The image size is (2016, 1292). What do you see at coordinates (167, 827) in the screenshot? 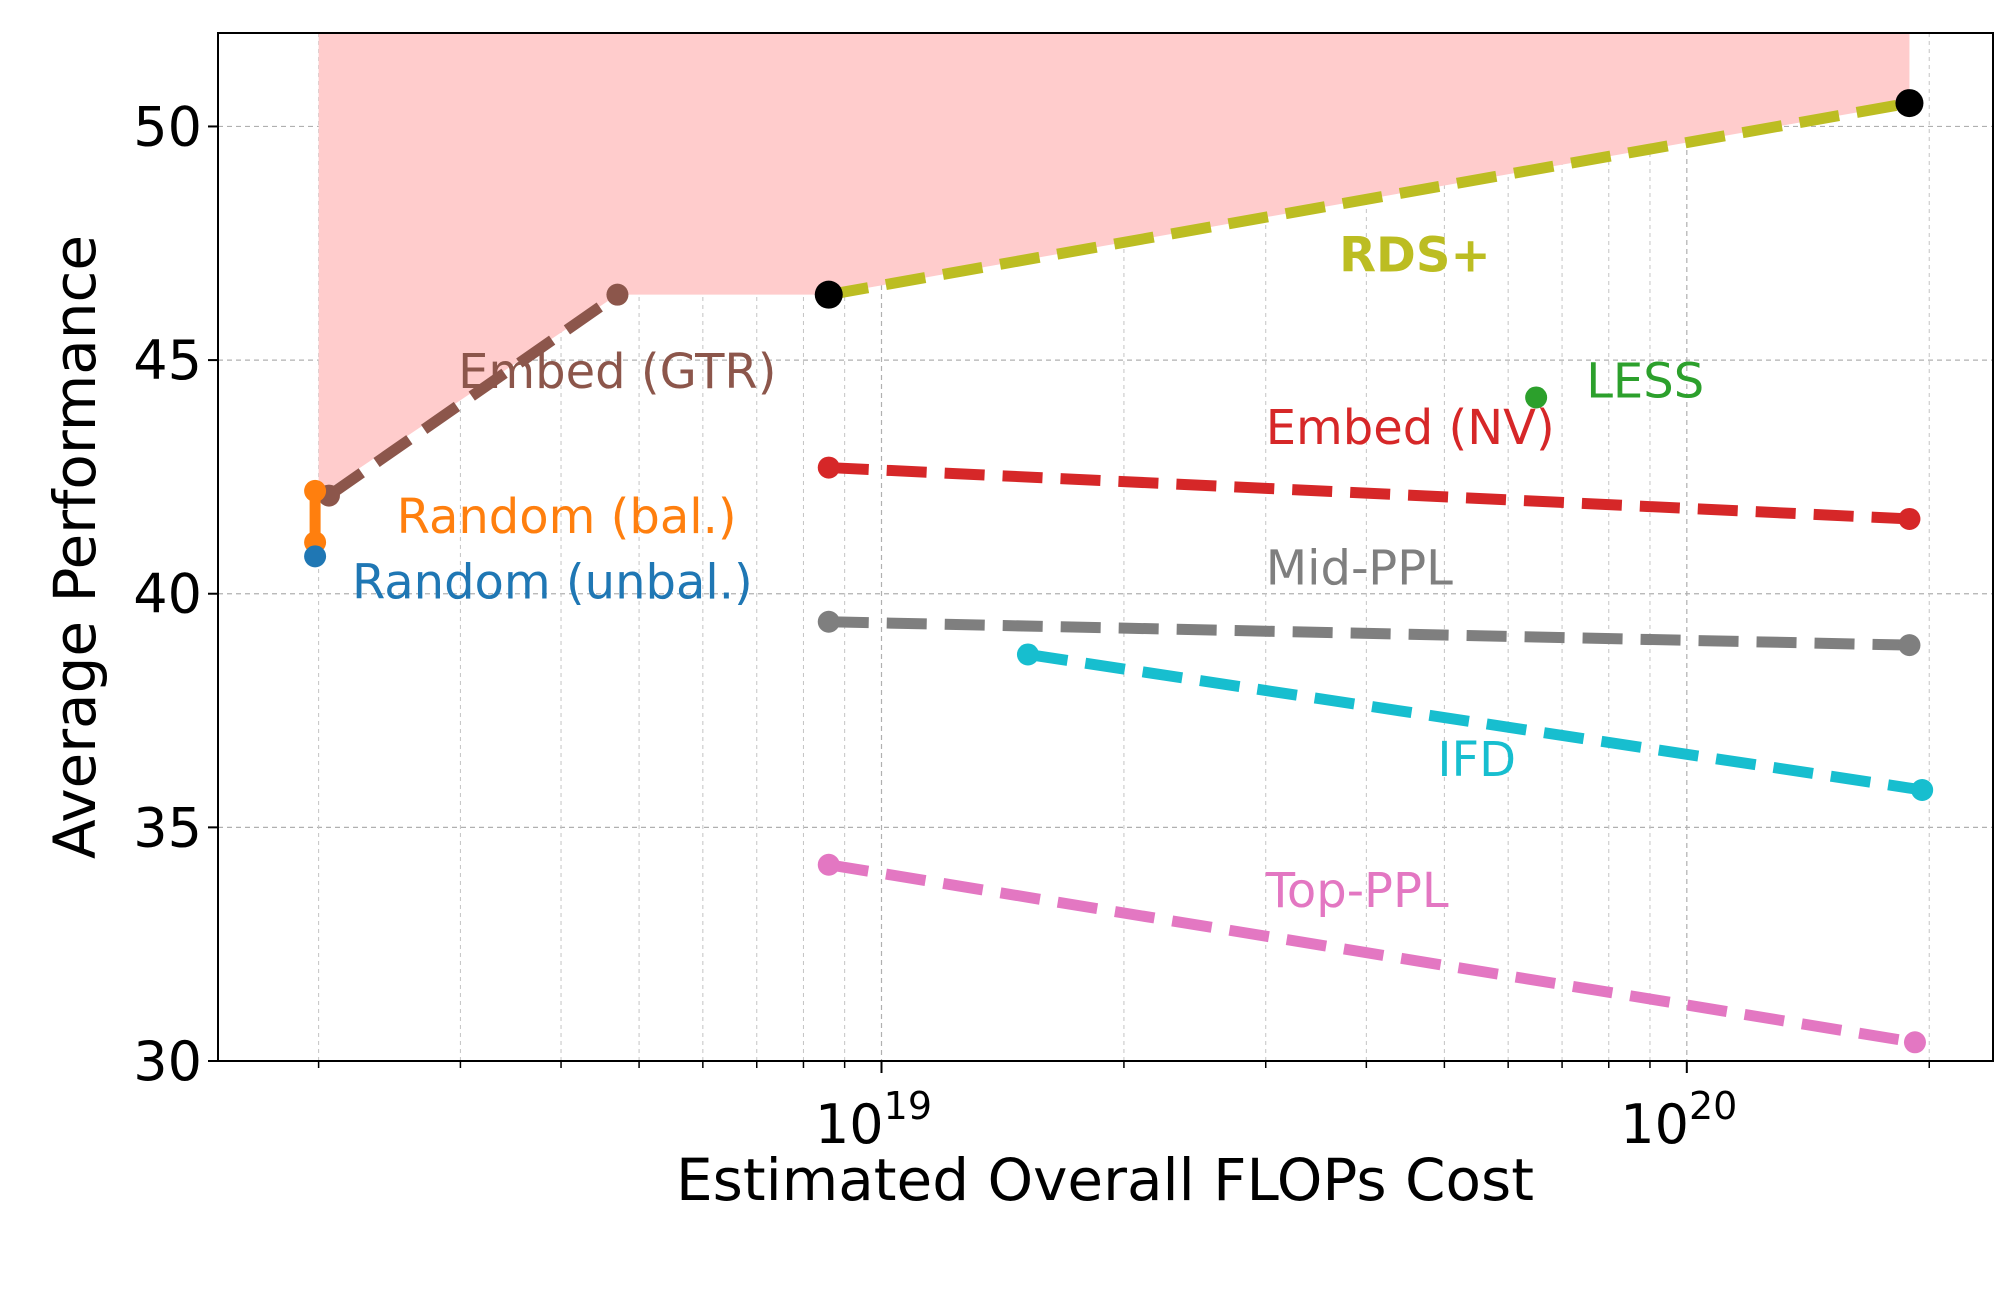
I see `y-tick-label: 35` at bounding box center [167, 827].